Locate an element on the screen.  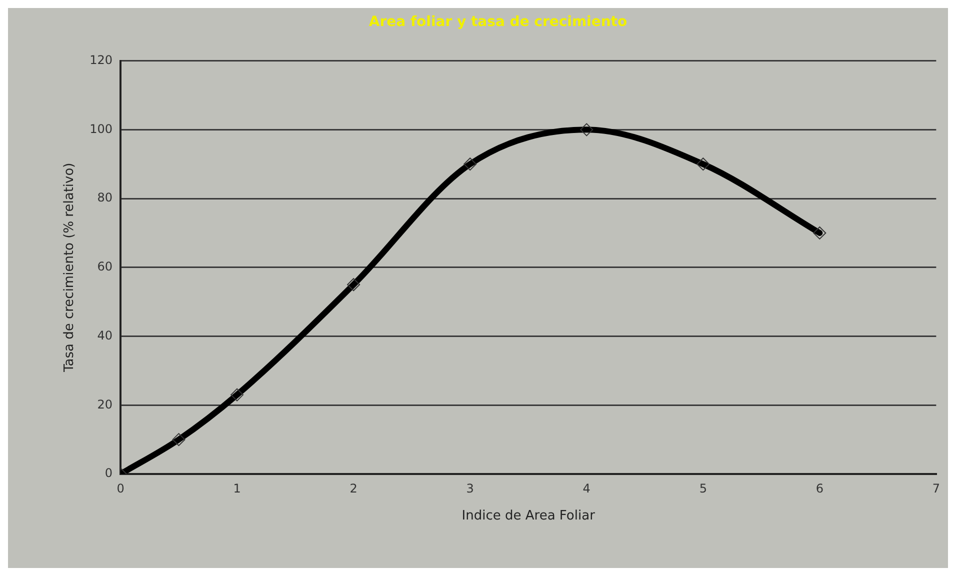
y-tick-label: 60 is located at coordinates (105, 267).